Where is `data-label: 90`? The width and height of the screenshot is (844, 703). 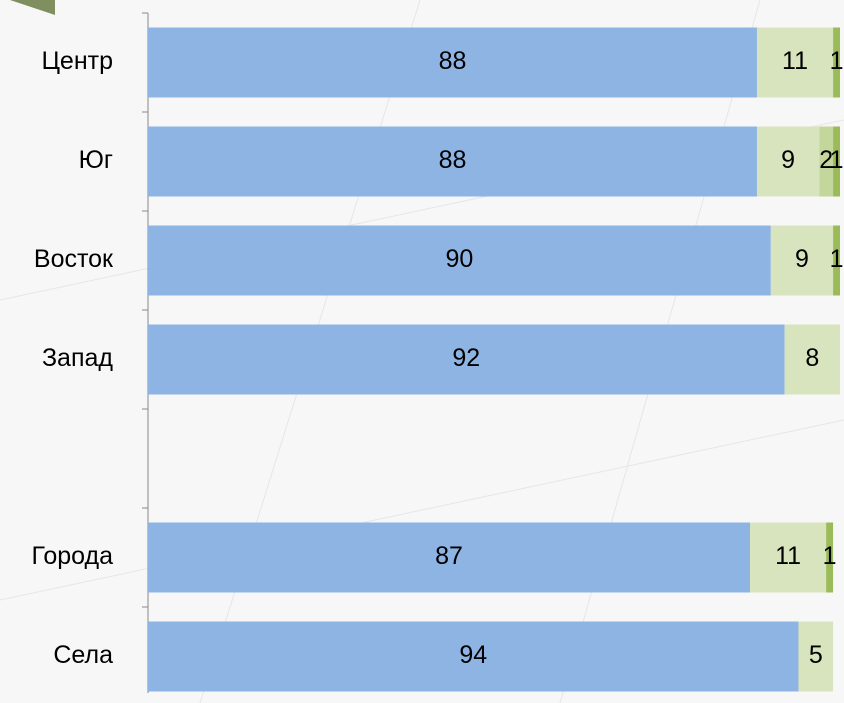
data-label: 90 is located at coordinates (459, 259).